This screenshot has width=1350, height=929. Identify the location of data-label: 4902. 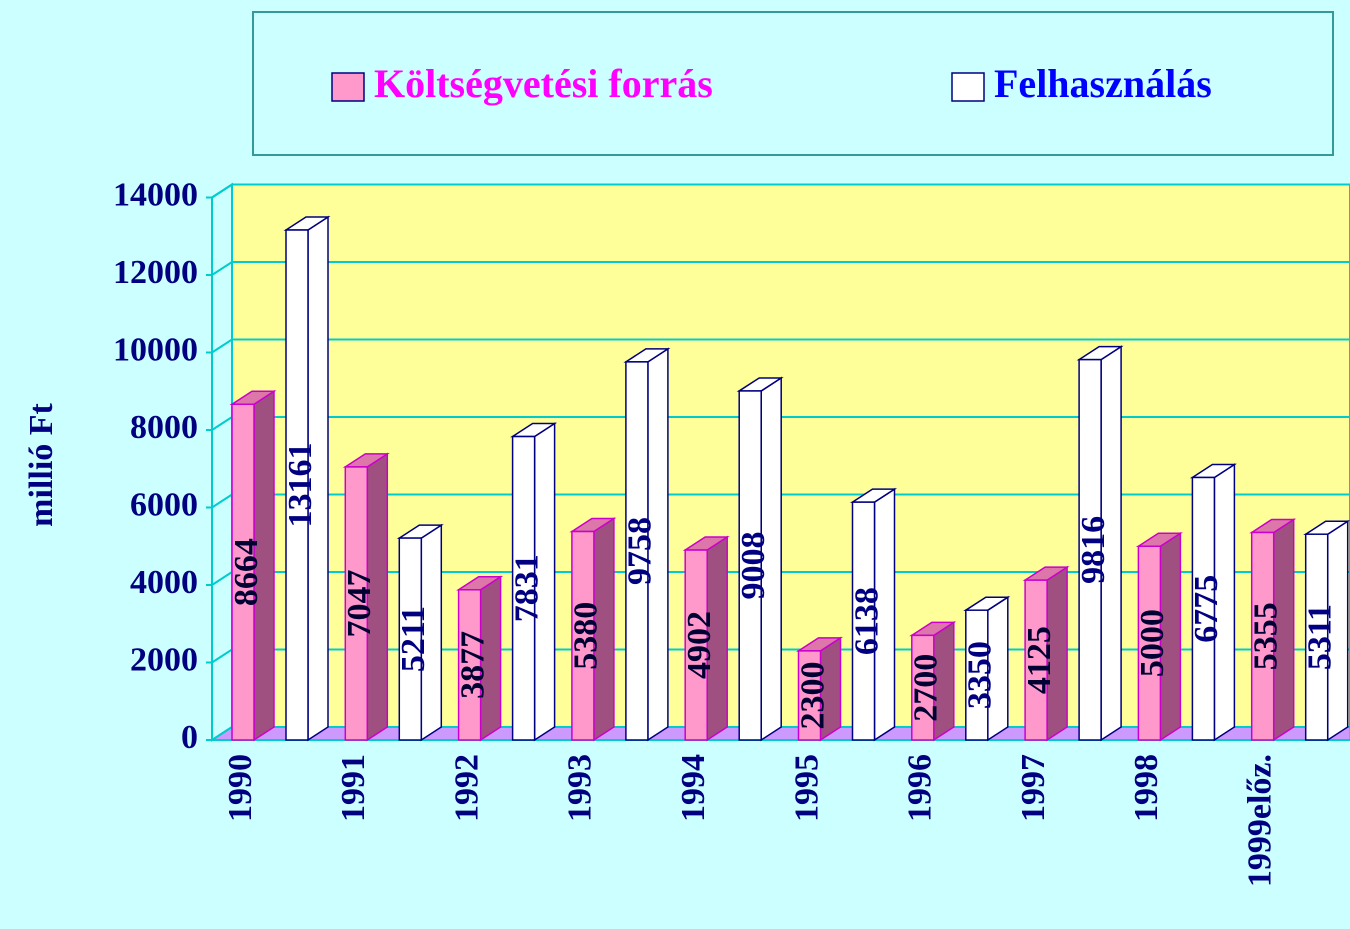
(699, 645).